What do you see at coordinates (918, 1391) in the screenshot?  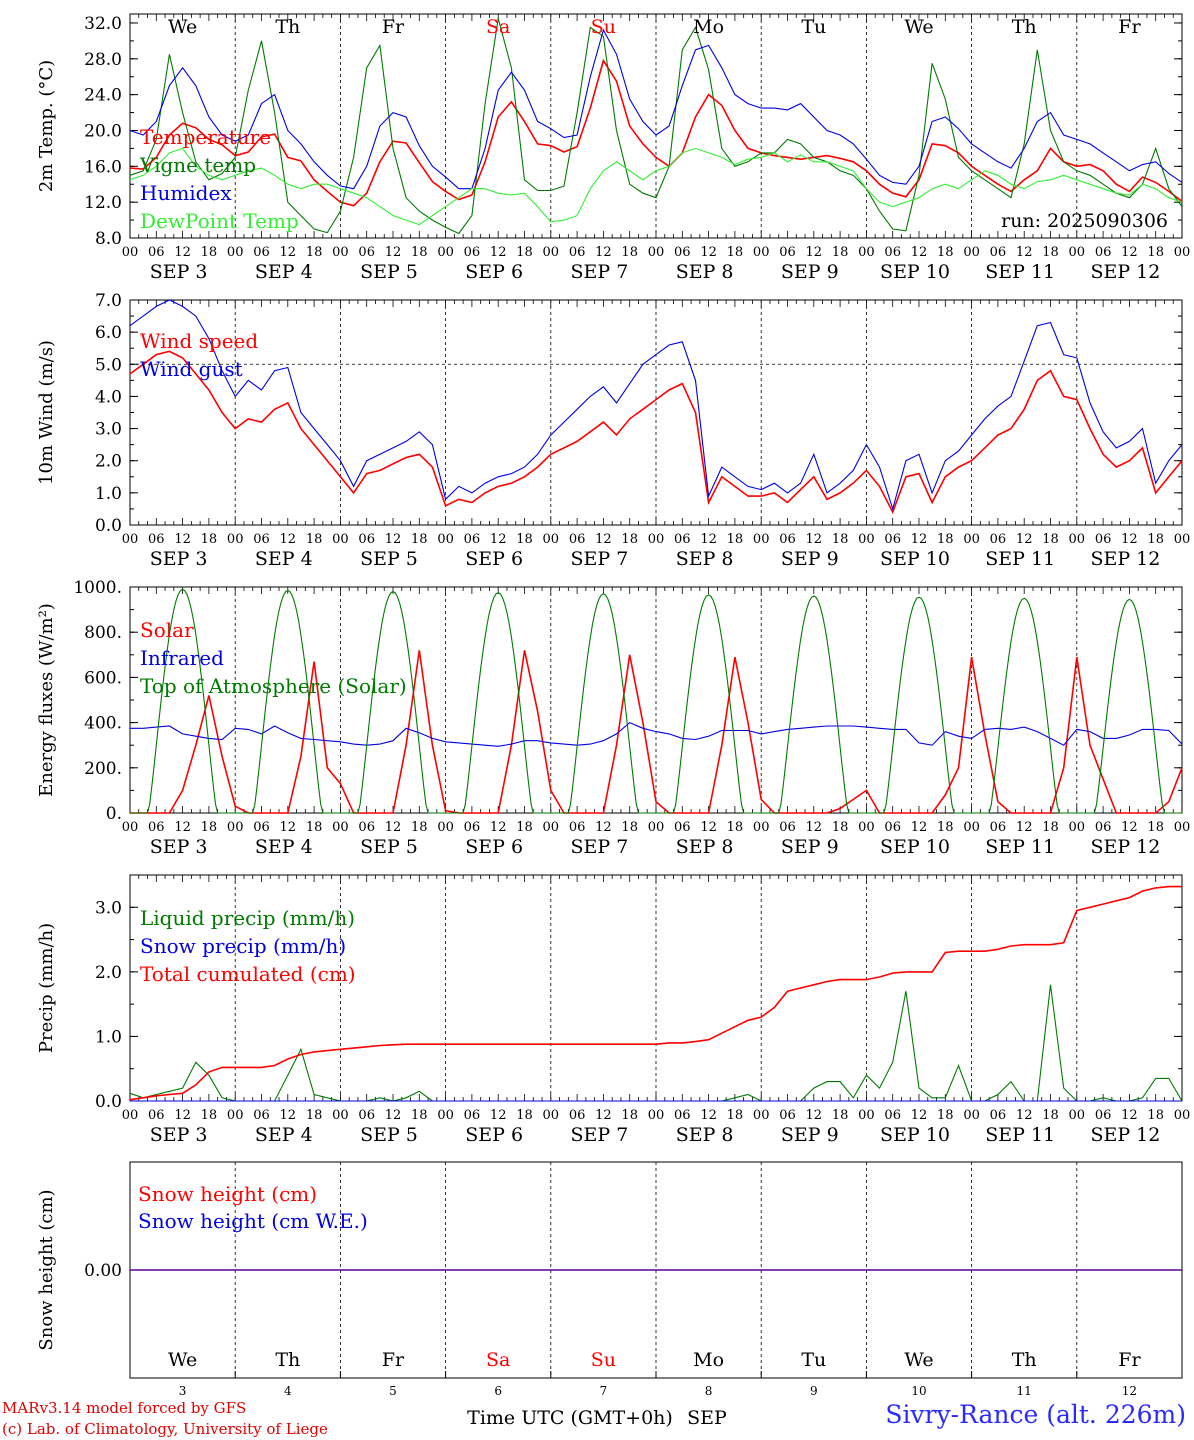 I see `day-number-label: 10` at bounding box center [918, 1391].